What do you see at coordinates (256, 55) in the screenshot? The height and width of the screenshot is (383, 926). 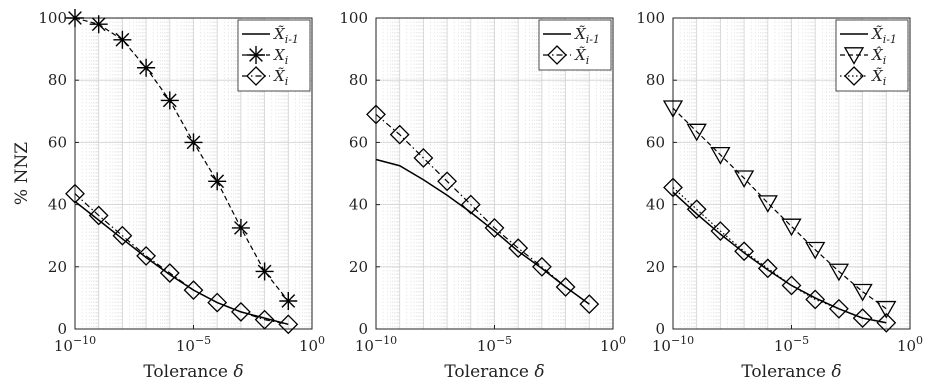 I see `legend-marker-asterisk` at bounding box center [256, 55].